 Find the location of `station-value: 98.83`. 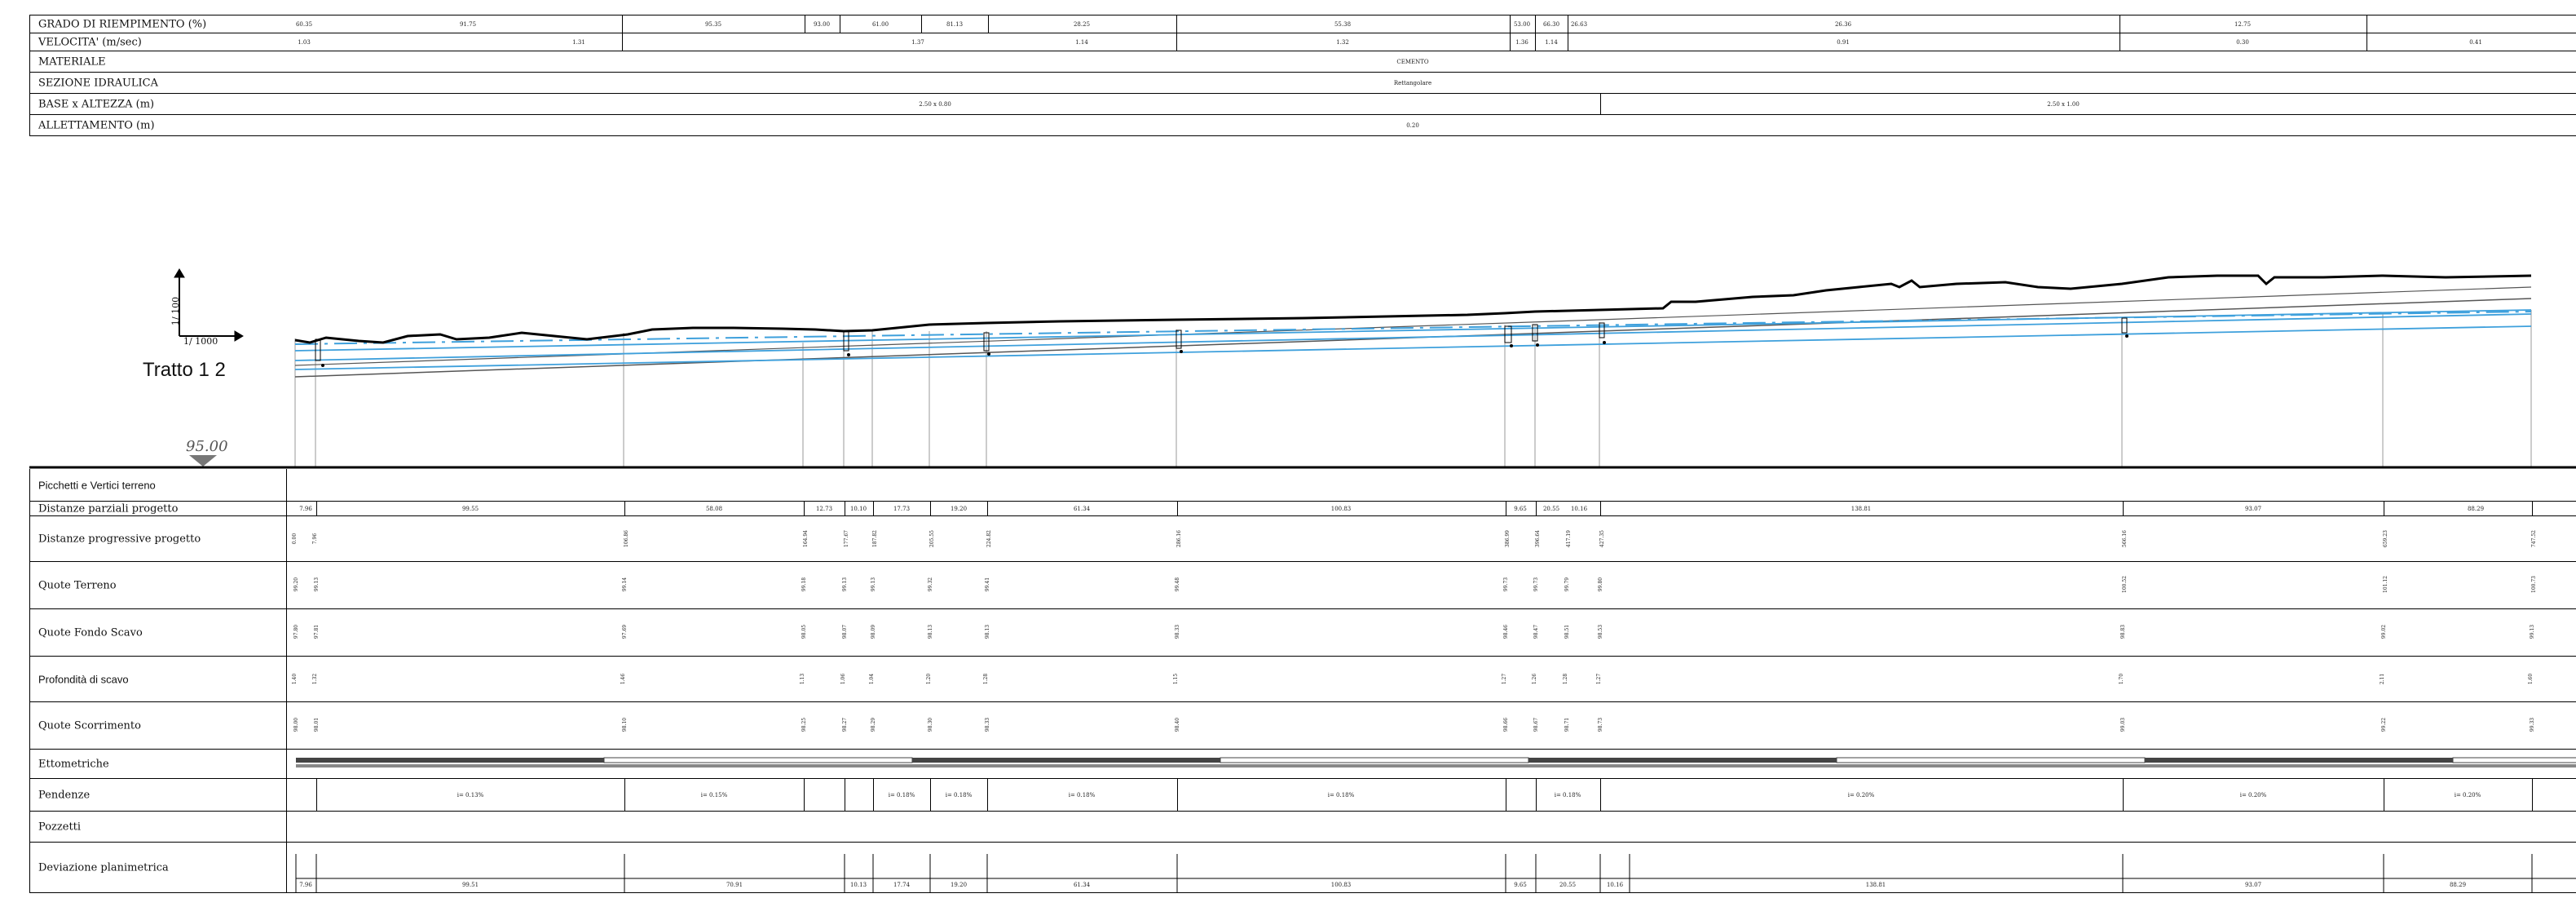

station-value: 98.83 is located at coordinates (2123, 632).